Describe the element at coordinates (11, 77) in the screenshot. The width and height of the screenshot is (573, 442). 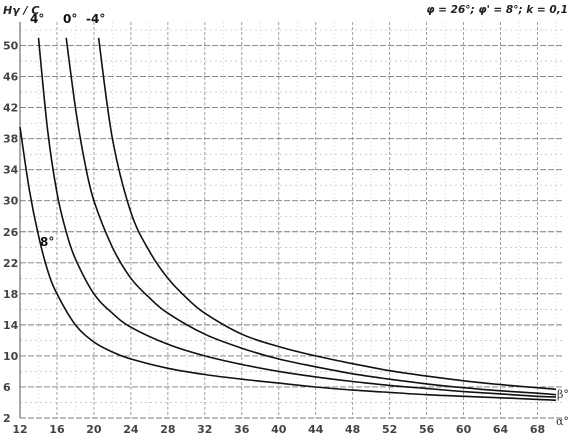
I see `y-tick-label: 46` at that location.